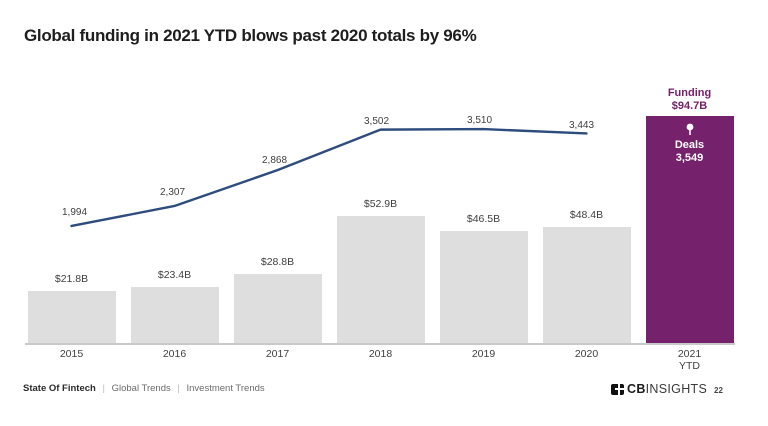 The height and width of the screenshot is (426, 768). What do you see at coordinates (689, 145) in the screenshot?
I see `deals-annotation-label: Deals` at bounding box center [689, 145].